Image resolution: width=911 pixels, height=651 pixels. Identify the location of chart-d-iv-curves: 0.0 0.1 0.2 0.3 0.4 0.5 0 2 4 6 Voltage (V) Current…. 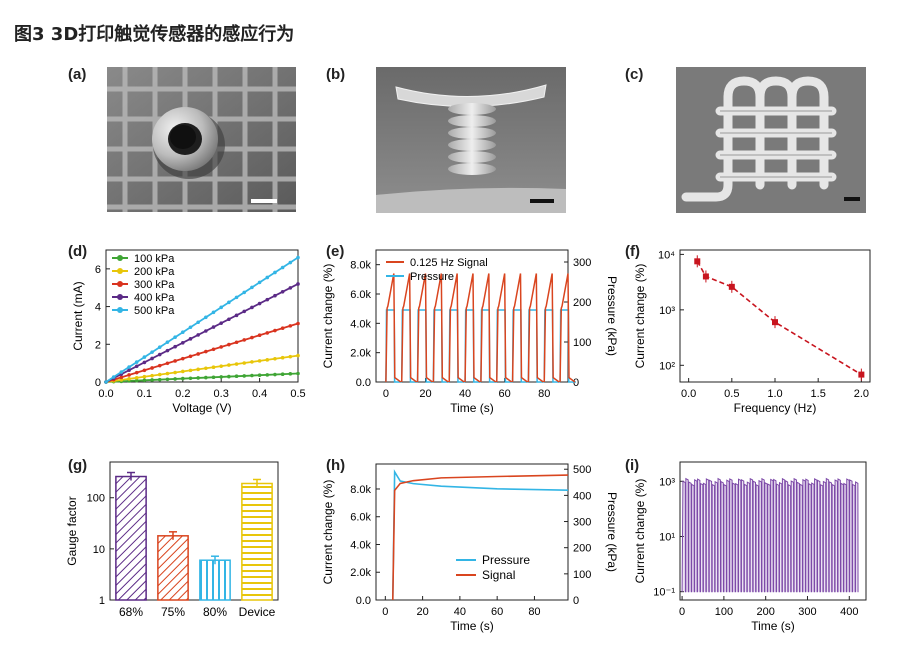
(188, 332).